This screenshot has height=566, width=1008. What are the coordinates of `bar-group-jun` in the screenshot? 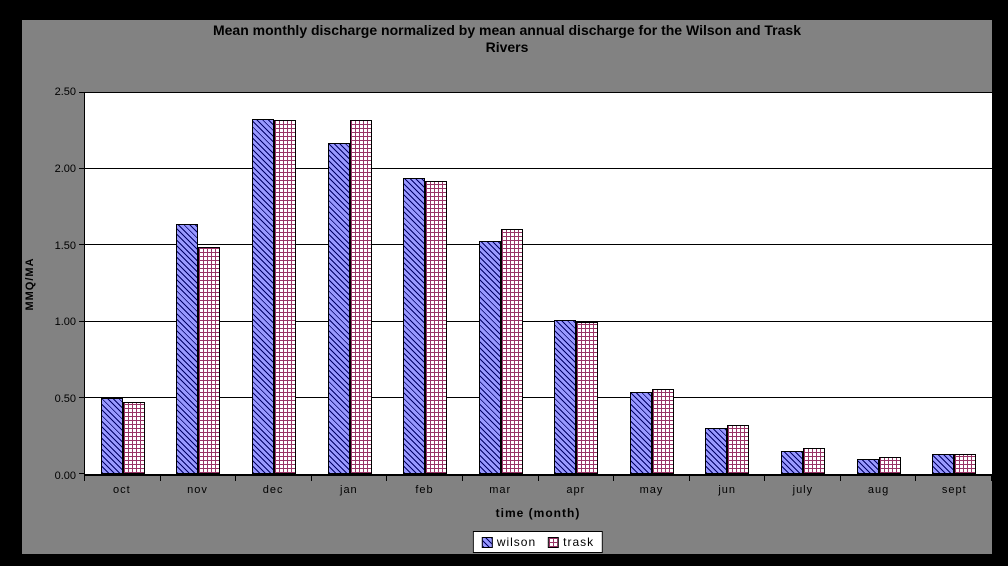 It's located at (728, 283).